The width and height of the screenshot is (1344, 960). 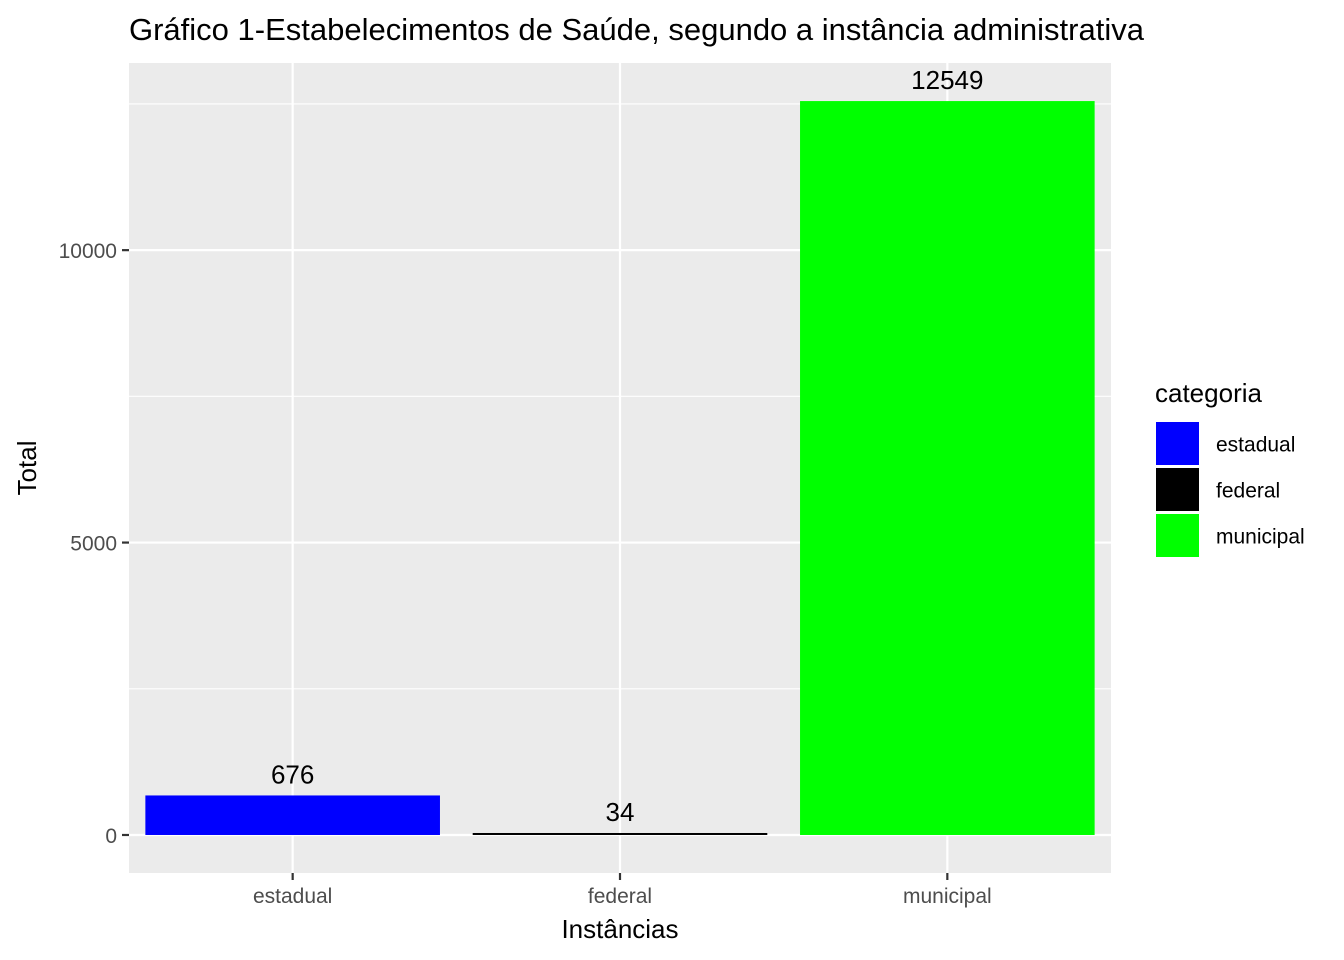 I want to click on legend-label: federal, so click(x=1248, y=491).